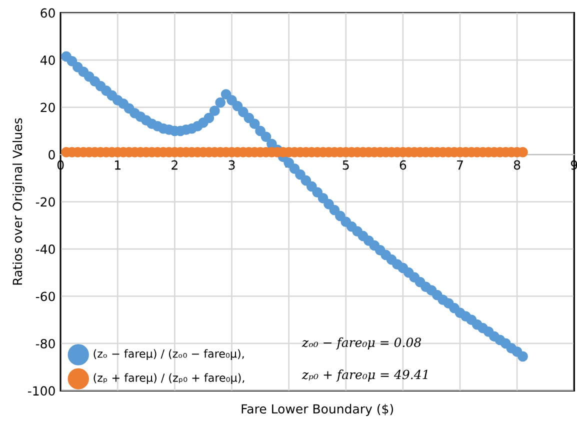 The image size is (577, 427). What do you see at coordinates (47, 60) in the screenshot?
I see `y-tick-label: 40` at bounding box center [47, 60].